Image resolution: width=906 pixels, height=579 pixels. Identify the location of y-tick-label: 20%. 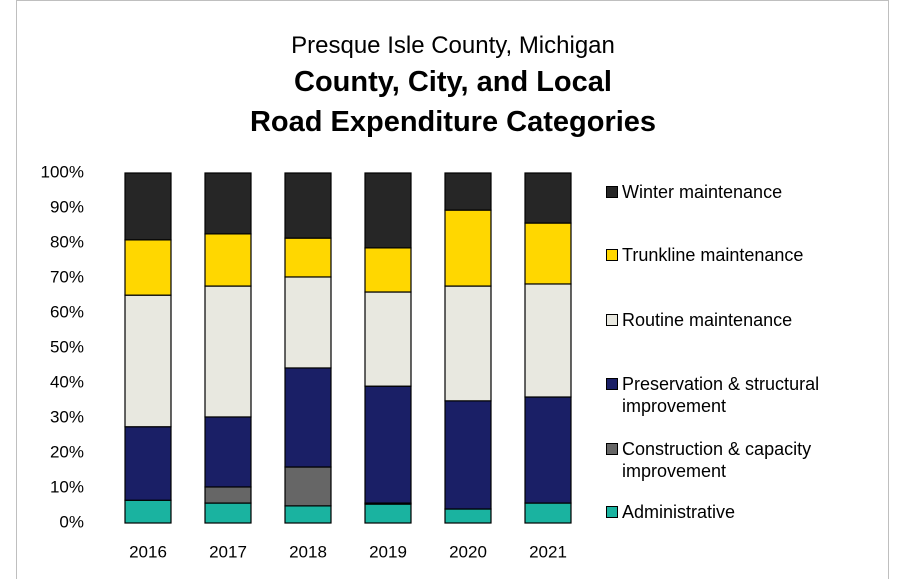
(67, 451).